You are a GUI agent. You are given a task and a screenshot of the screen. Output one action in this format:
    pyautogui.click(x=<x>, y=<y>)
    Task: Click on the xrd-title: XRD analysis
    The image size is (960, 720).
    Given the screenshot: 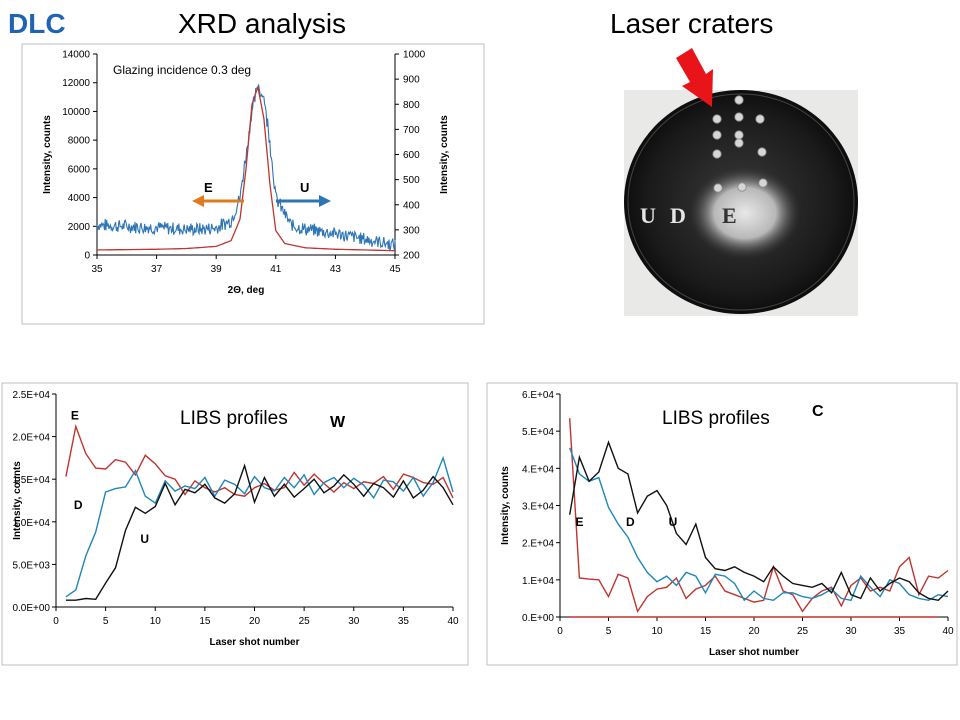 What is the action you would take?
    pyautogui.click(x=262, y=23)
    